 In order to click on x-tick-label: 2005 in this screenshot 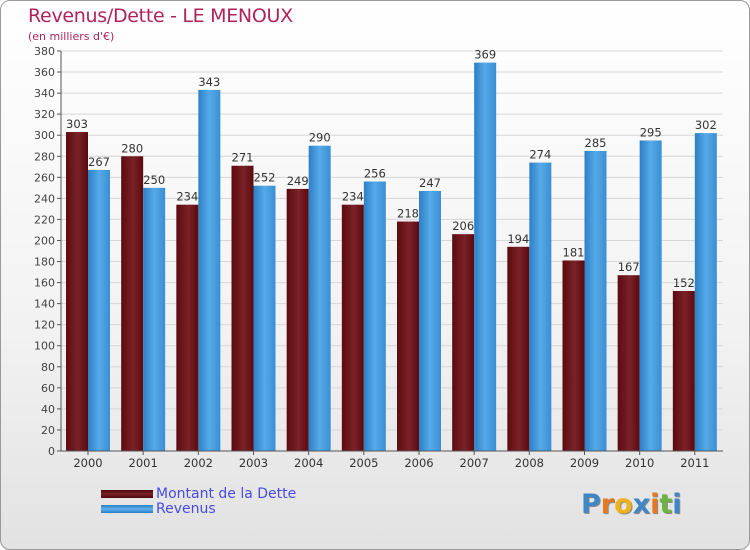, I will do `click(363, 463)`.